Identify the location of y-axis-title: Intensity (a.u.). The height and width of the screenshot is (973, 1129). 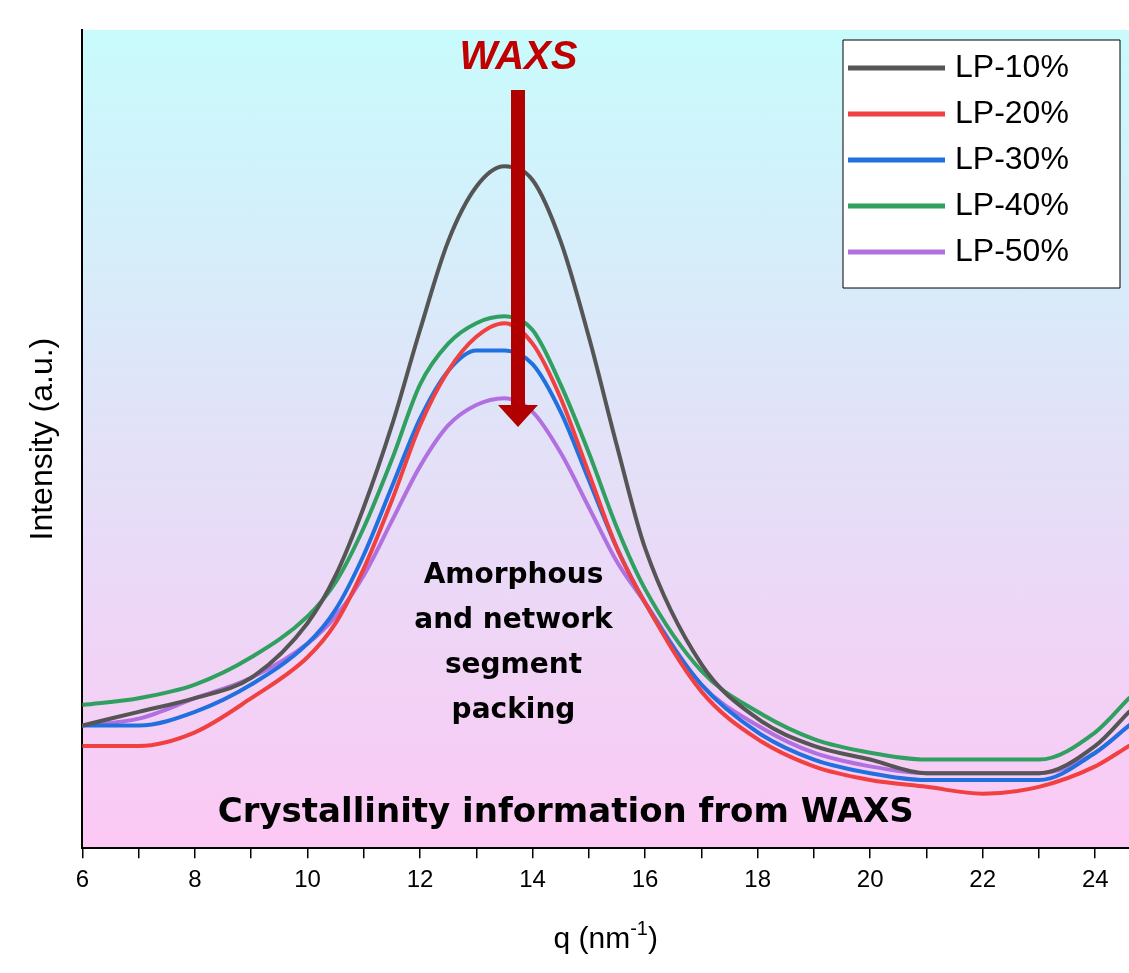
(41, 439).